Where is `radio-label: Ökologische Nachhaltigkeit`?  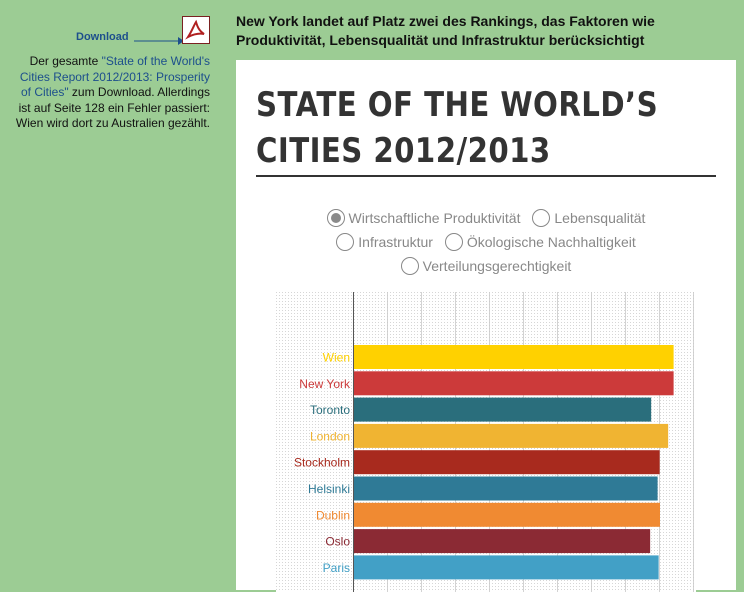
radio-label: Ökologische Nachhaltigkeit is located at coordinates (551, 242).